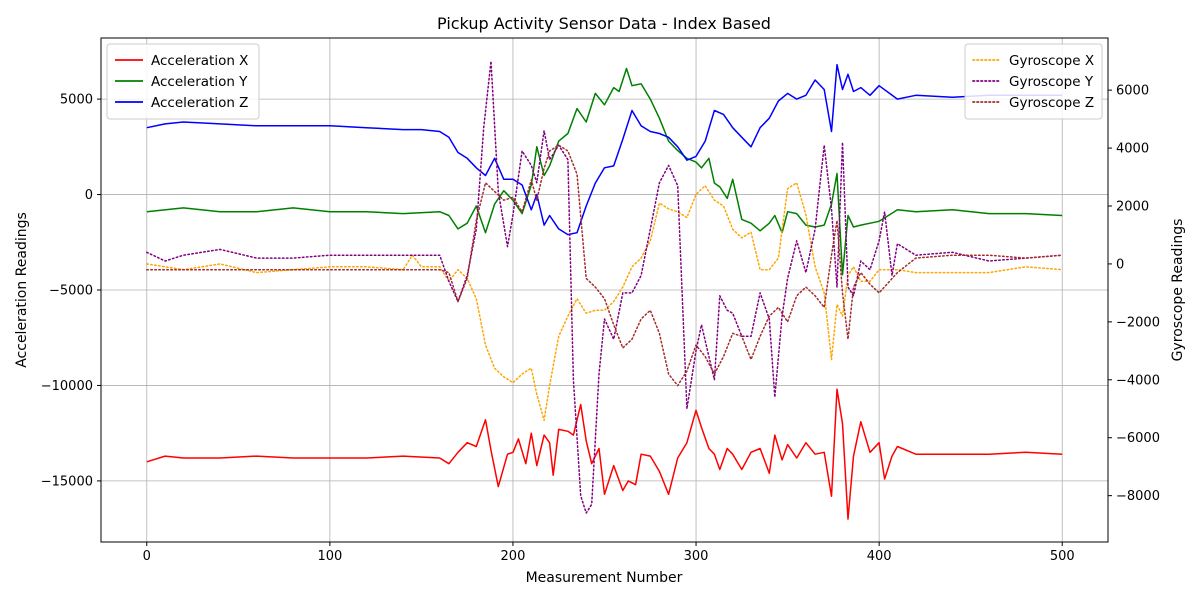 The image size is (1200, 600). I want to click on left-y-axis: 5000 0 −5000 −10000 −15000, so click(71, 291).